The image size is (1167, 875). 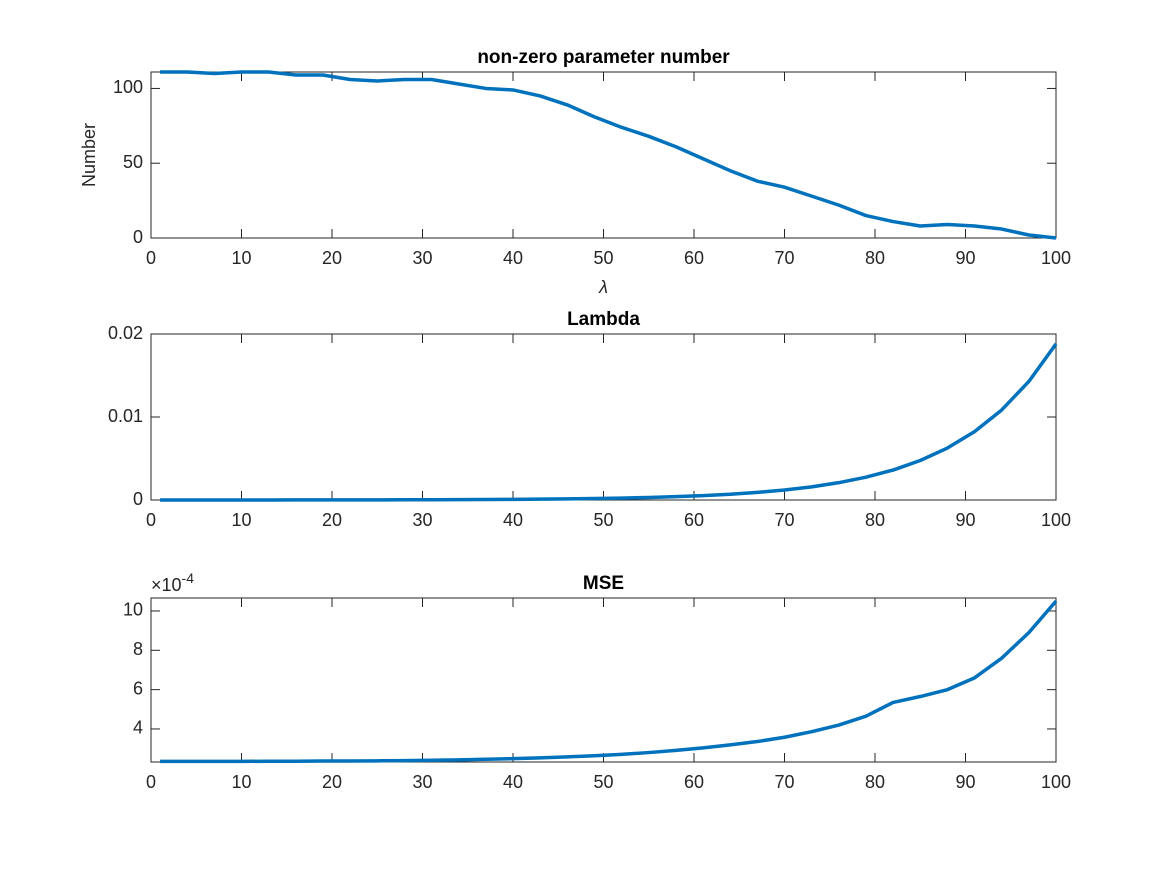 I want to click on chart-title: non-zero parameter number, so click(x=603, y=57).